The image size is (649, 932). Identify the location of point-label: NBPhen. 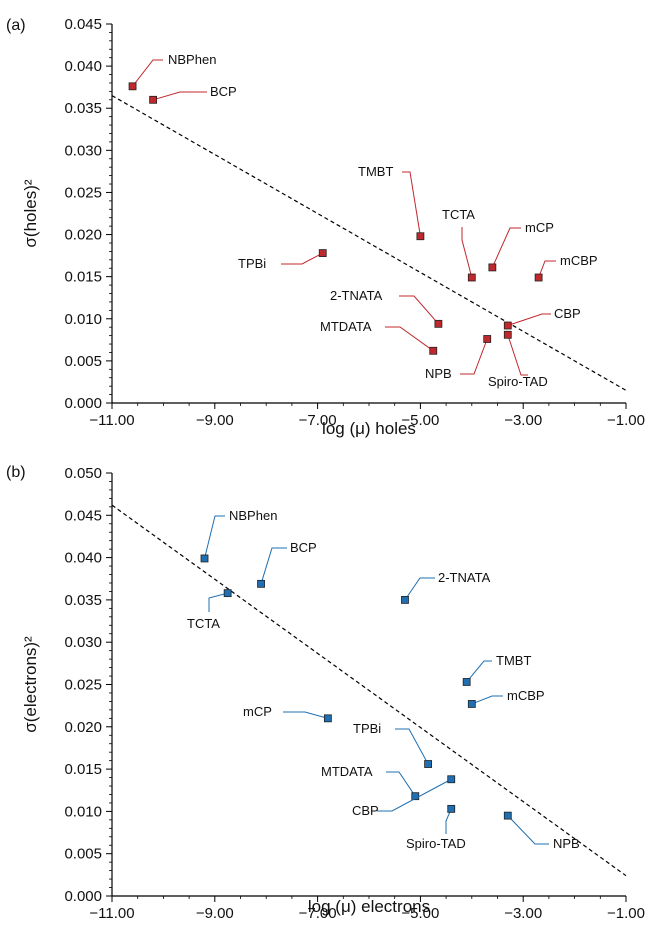
(192, 59).